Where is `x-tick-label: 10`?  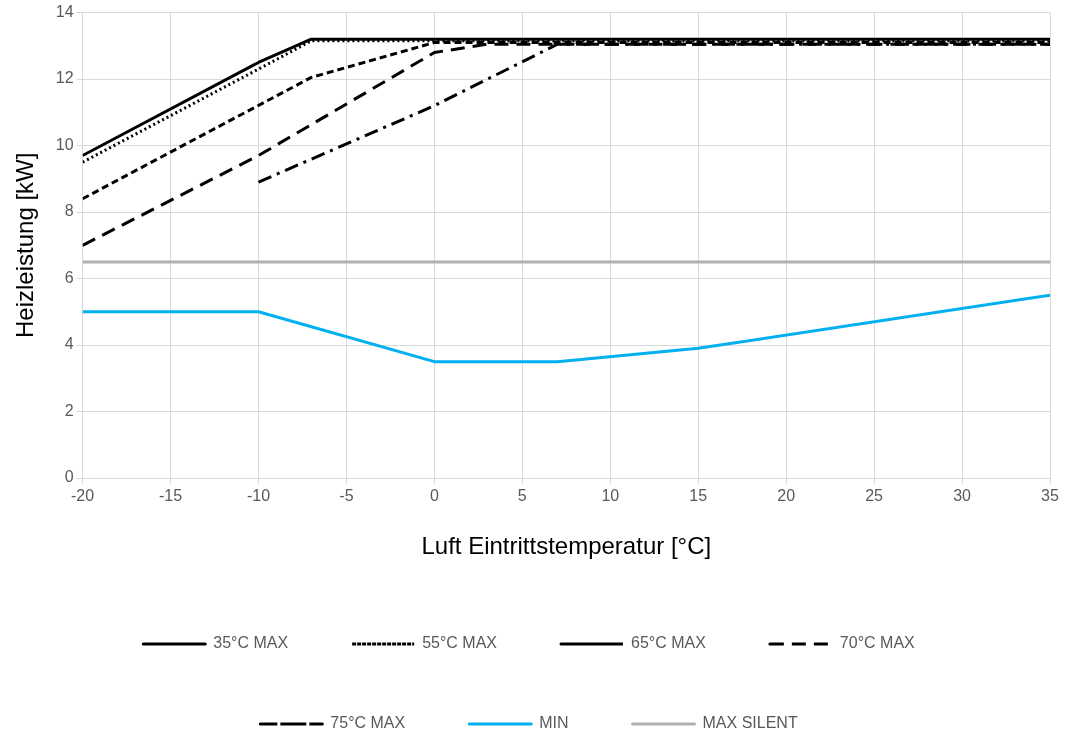
x-tick-label: 10 is located at coordinates (610, 496).